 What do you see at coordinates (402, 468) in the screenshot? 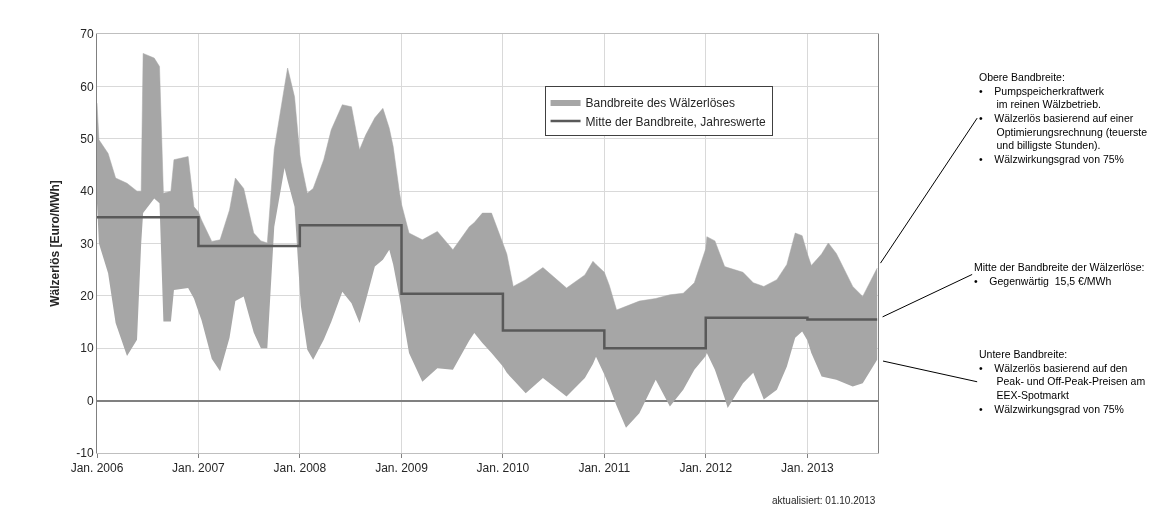
I see `x-tick-label: Jan. 2009` at bounding box center [402, 468].